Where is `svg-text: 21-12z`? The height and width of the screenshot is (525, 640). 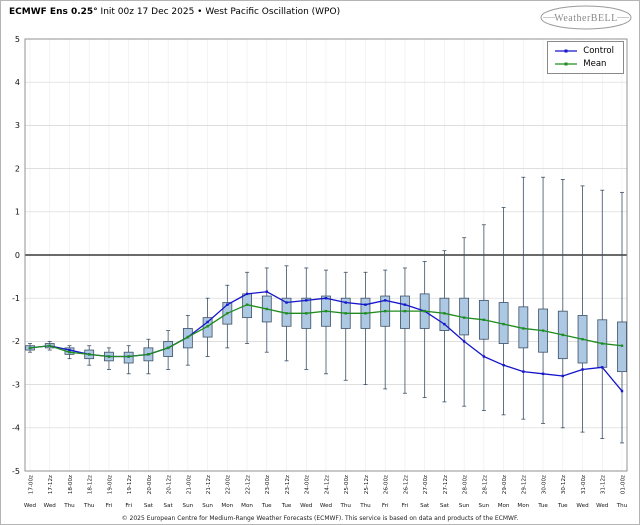 svg-text: 21-12z is located at coordinates (209, 484).